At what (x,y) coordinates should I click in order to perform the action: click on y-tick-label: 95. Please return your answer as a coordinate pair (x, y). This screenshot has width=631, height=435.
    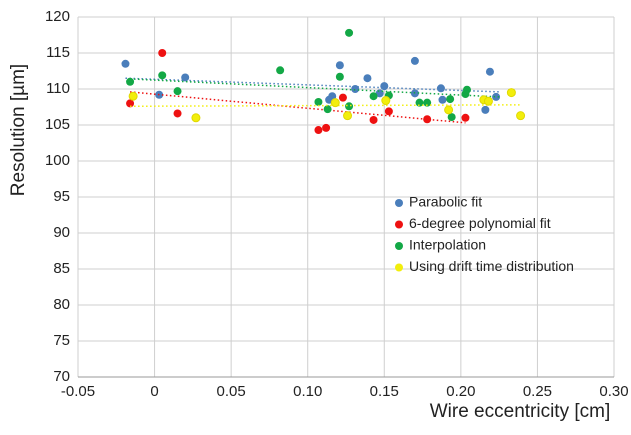
    Looking at the image, I should click on (61, 196).